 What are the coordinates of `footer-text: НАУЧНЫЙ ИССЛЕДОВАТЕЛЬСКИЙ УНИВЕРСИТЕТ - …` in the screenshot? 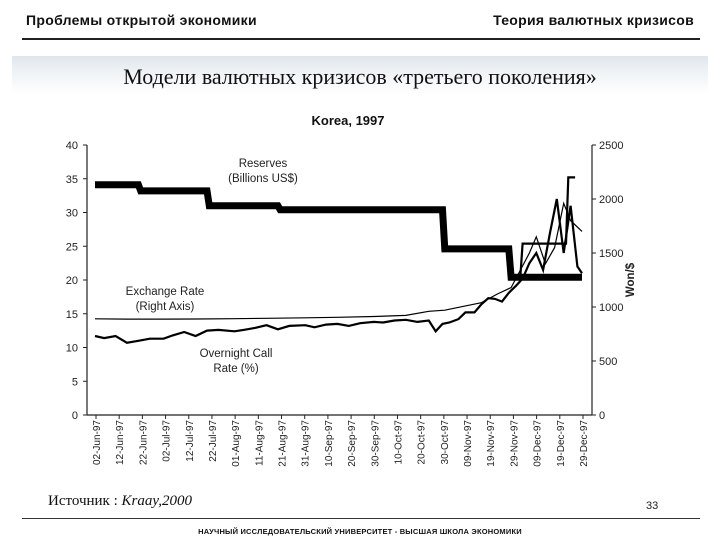 It's located at (360, 531).